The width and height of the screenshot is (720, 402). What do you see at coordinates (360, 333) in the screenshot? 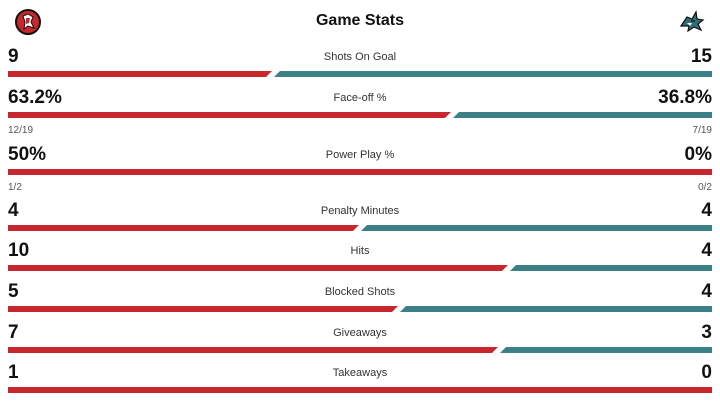
I see `stat-label: Giveaways` at bounding box center [360, 333].